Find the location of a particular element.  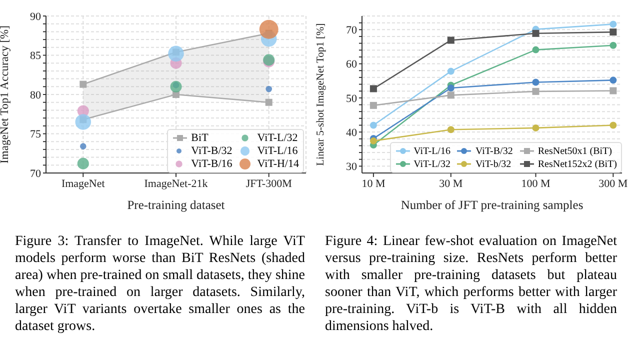

x-tick-label: 30 M is located at coordinates (451, 184).